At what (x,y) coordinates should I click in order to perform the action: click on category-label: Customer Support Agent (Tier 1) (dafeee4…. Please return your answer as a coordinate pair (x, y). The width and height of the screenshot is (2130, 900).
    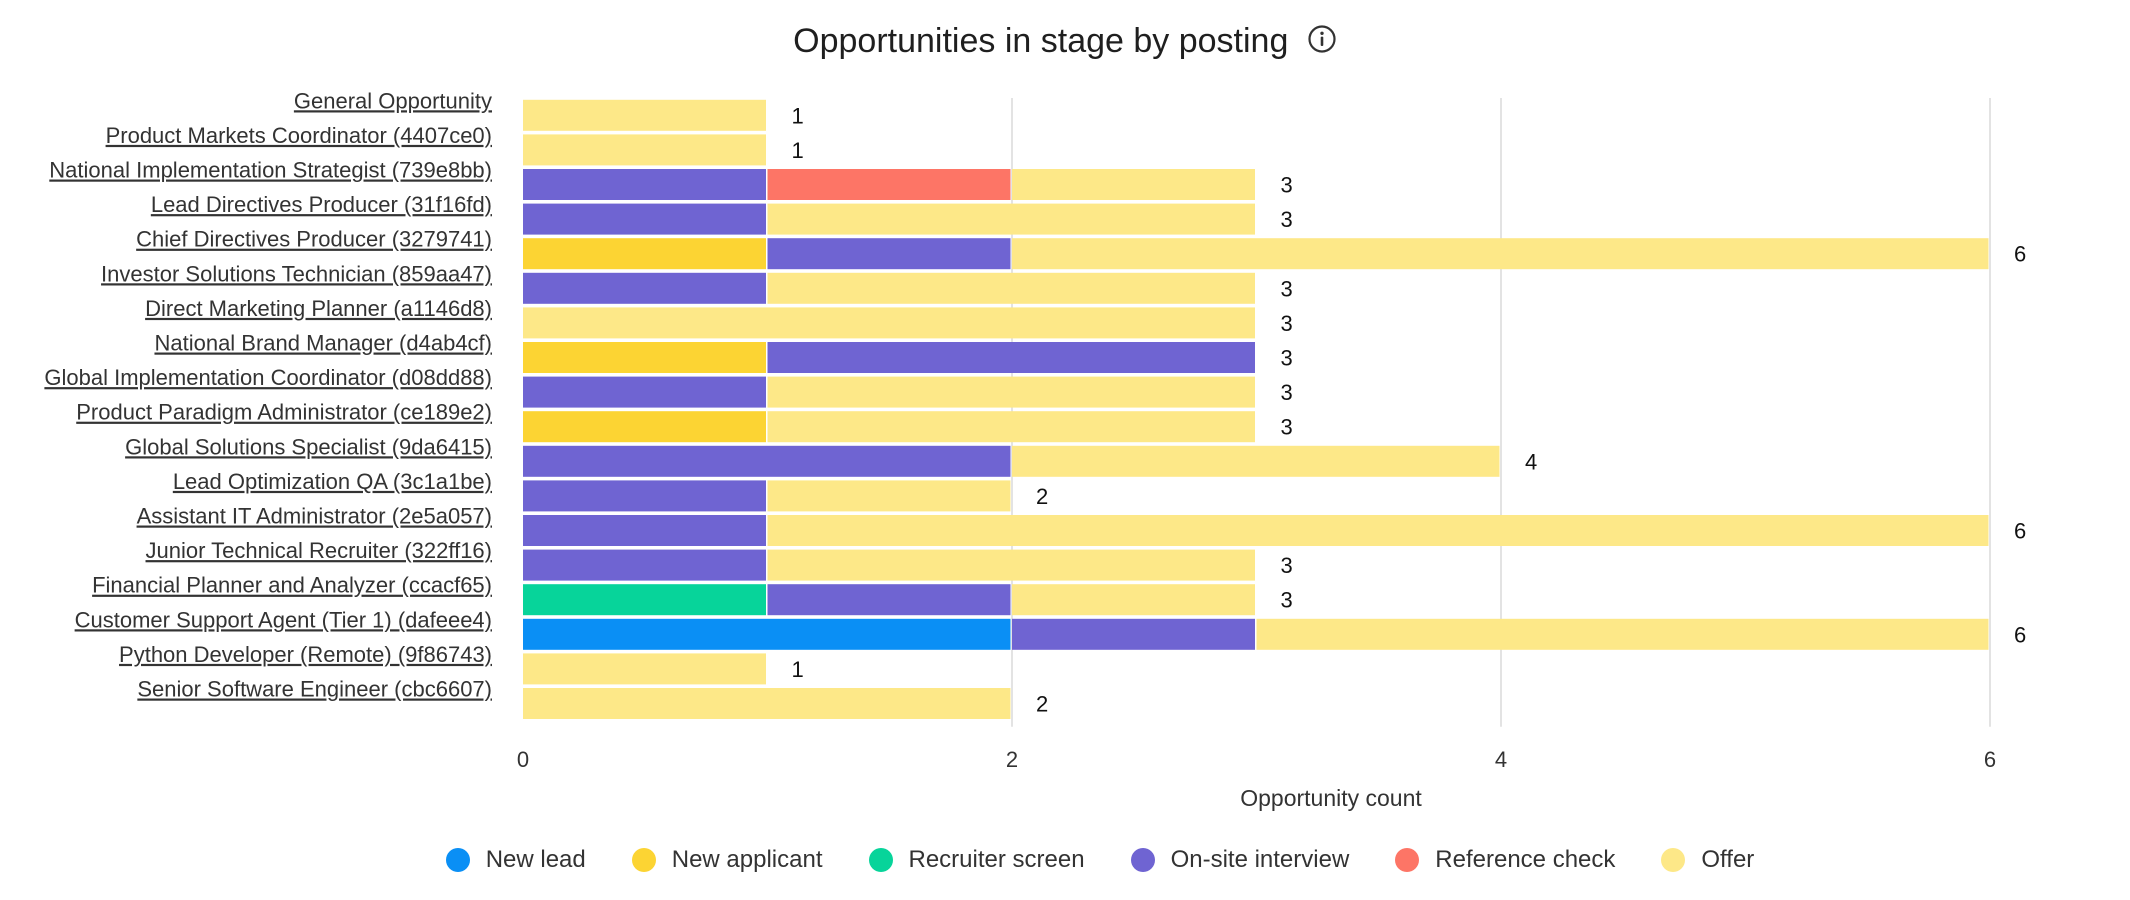
    Looking at the image, I should click on (283, 619).